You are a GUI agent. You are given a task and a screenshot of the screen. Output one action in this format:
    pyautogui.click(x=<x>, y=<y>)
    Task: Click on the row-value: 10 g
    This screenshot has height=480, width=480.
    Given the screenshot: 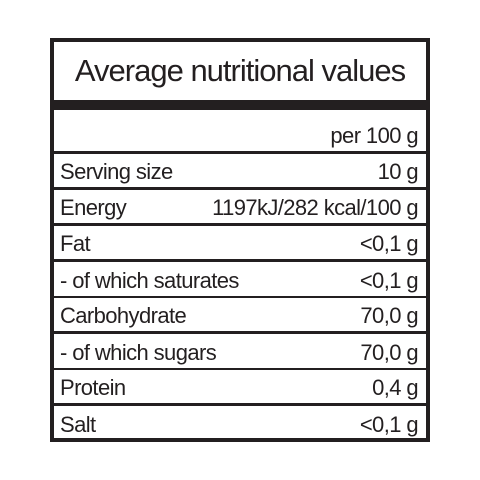 What is the action you would take?
    pyautogui.click(x=398, y=171)
    